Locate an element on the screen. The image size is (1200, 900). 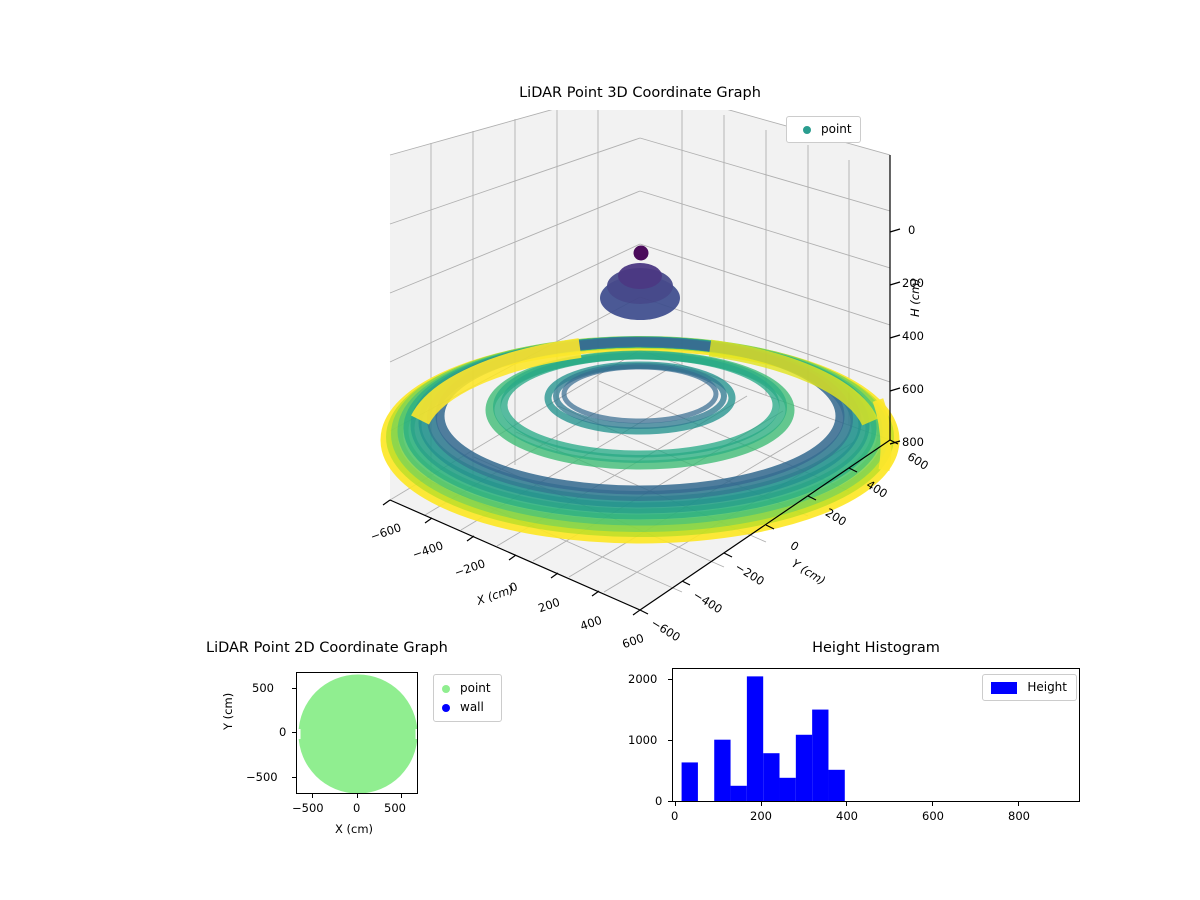
legend-entry-wall: wall is located at coordinates (462, 707).